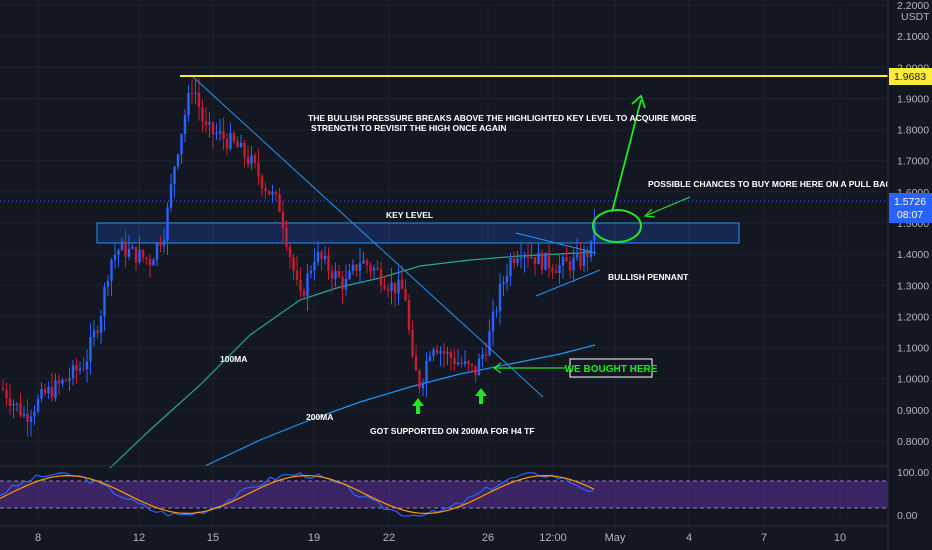 This screenshot has width=932, height=550. What do you see at coordinates (213, 538) in the screenshot?
I see `time-tick: 15` at bounding box center [213, 538].